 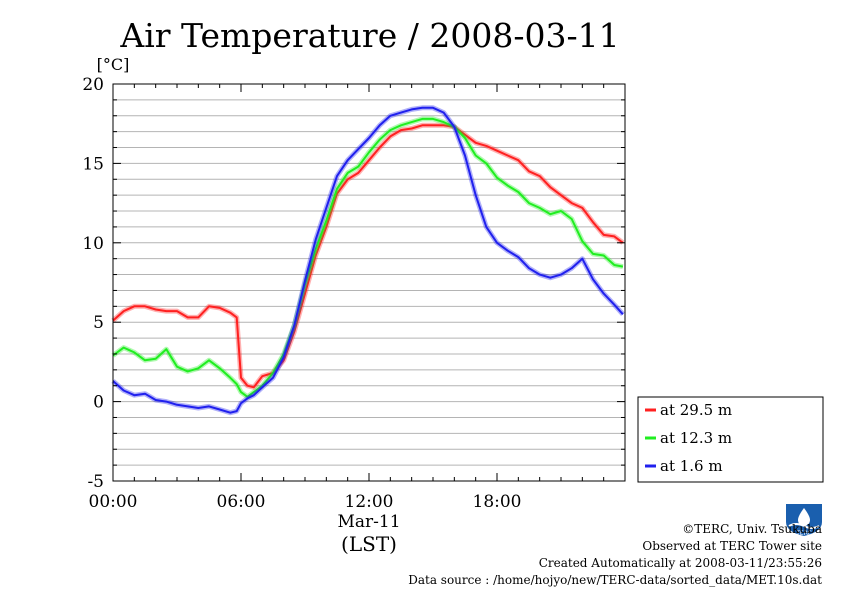 I want to click on y-tick-label: 0, so click(x=98, y=403).